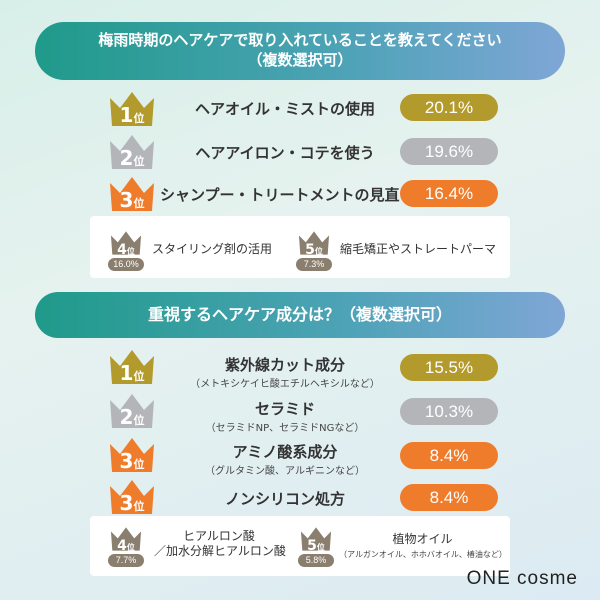 This screenshot has height=600, width=600. Describe the element at coordinates (316, 560) in the screenshot. I see `section2-rank-5-percent: 5.8%` at that location.